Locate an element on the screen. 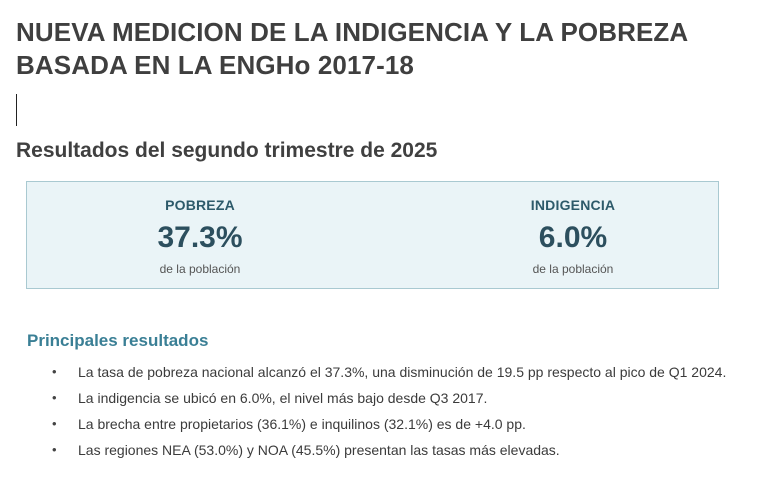 The height and width of the screenshot is (486, 780). kpi-poverty-caption: de la población is located at coordinates (200, 269).